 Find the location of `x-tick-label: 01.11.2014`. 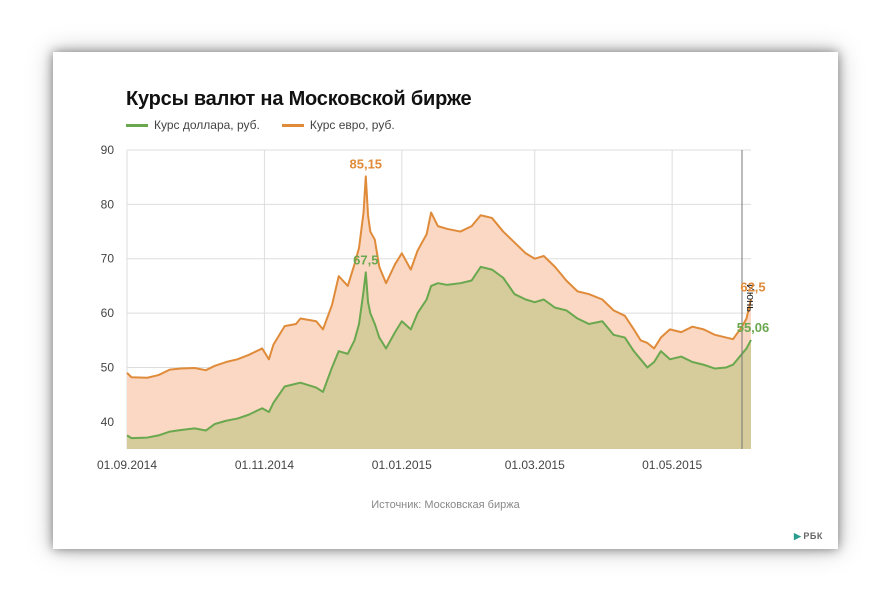

x-tick-label: 01.11.2014 is located at coordinates (264, 465).